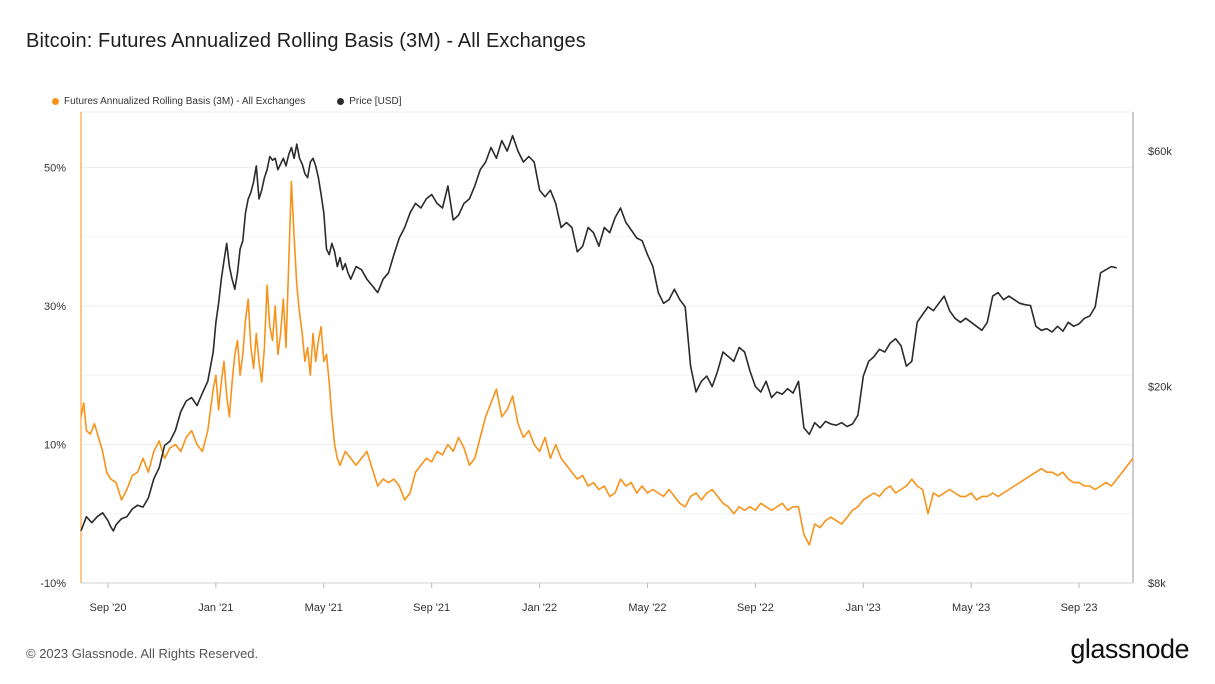 The image size is (1215, 684). Describe the element at coordinates (55, 101) in the screenshot. I see `legend-dot-basis-icon` at that location.